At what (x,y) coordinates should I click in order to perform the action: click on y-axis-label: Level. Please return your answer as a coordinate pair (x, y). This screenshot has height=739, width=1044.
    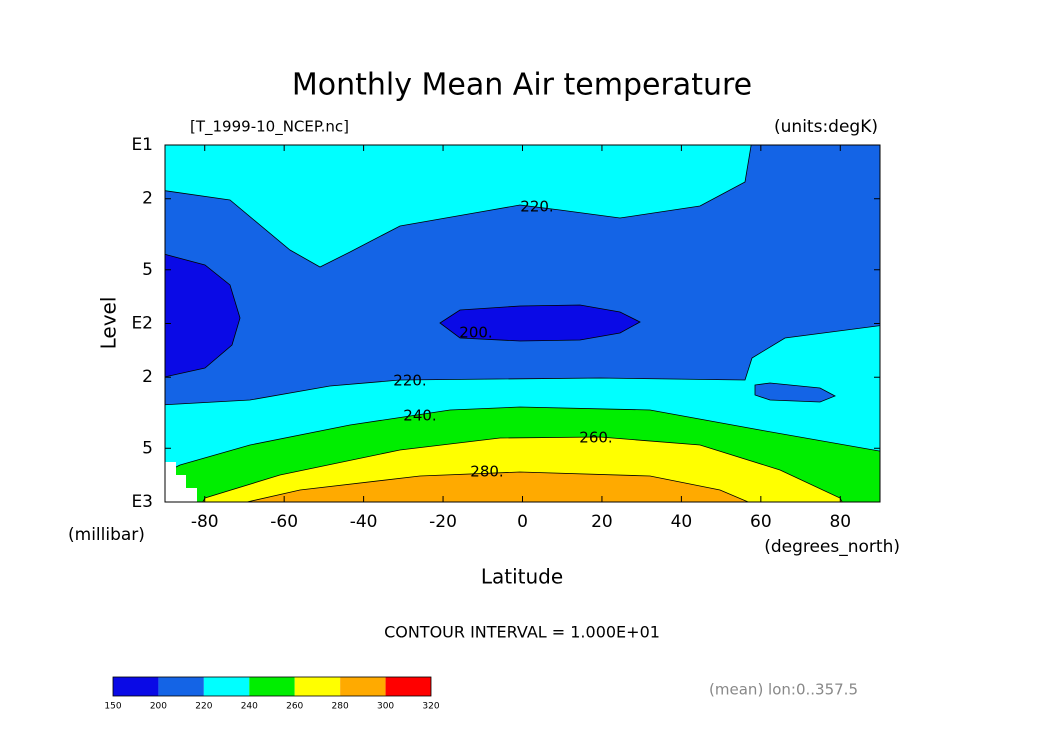
    Looking at the image, I should click on (109, 323).